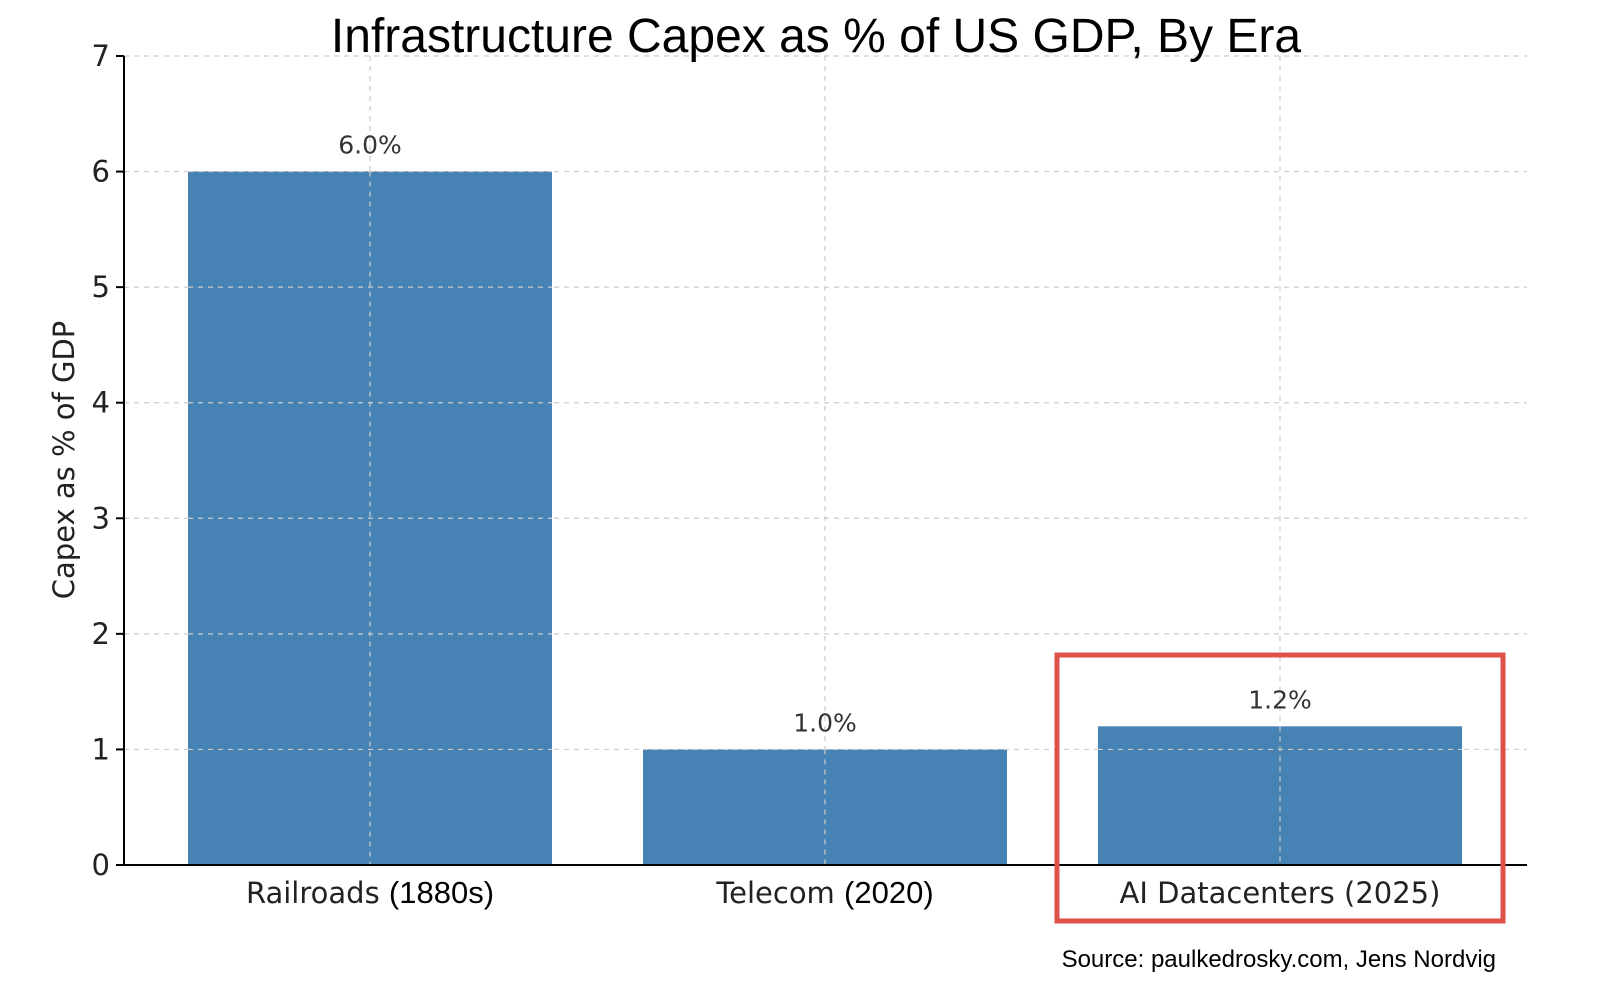 The width and height of the screenshot is (1600, 988). What do you see at coordinates (779, 893) in the screenshot?
I see `category-name-1: Telecom` at bounding box center [779, 893].